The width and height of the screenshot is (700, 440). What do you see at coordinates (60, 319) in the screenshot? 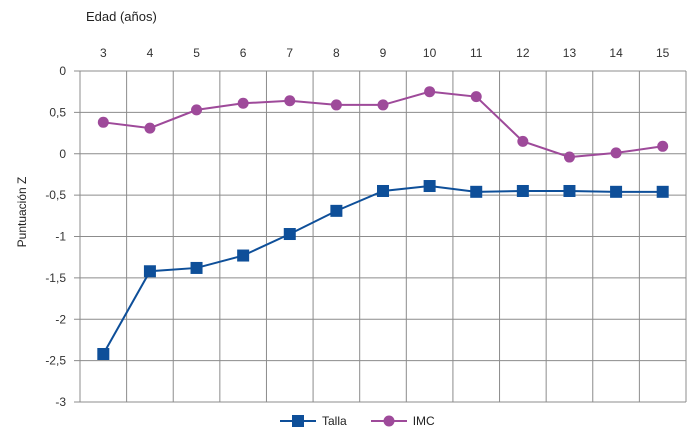
I see `y-tick-label: -2` at bounding box center [60, 319].